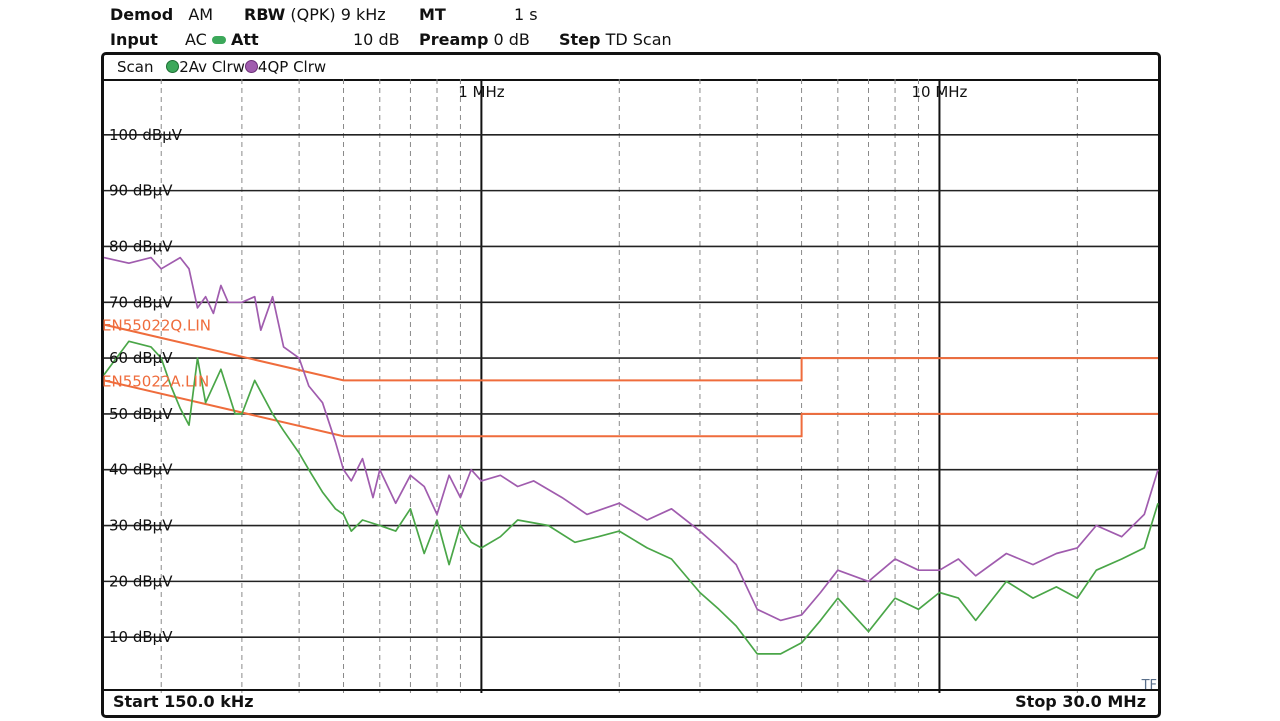 The height and width of the screenshot is (721, 1280). Describe the element at coordinates (155, 381) in the screenshot. I see `limit-line-label: EN55022A.LIN` at that location.